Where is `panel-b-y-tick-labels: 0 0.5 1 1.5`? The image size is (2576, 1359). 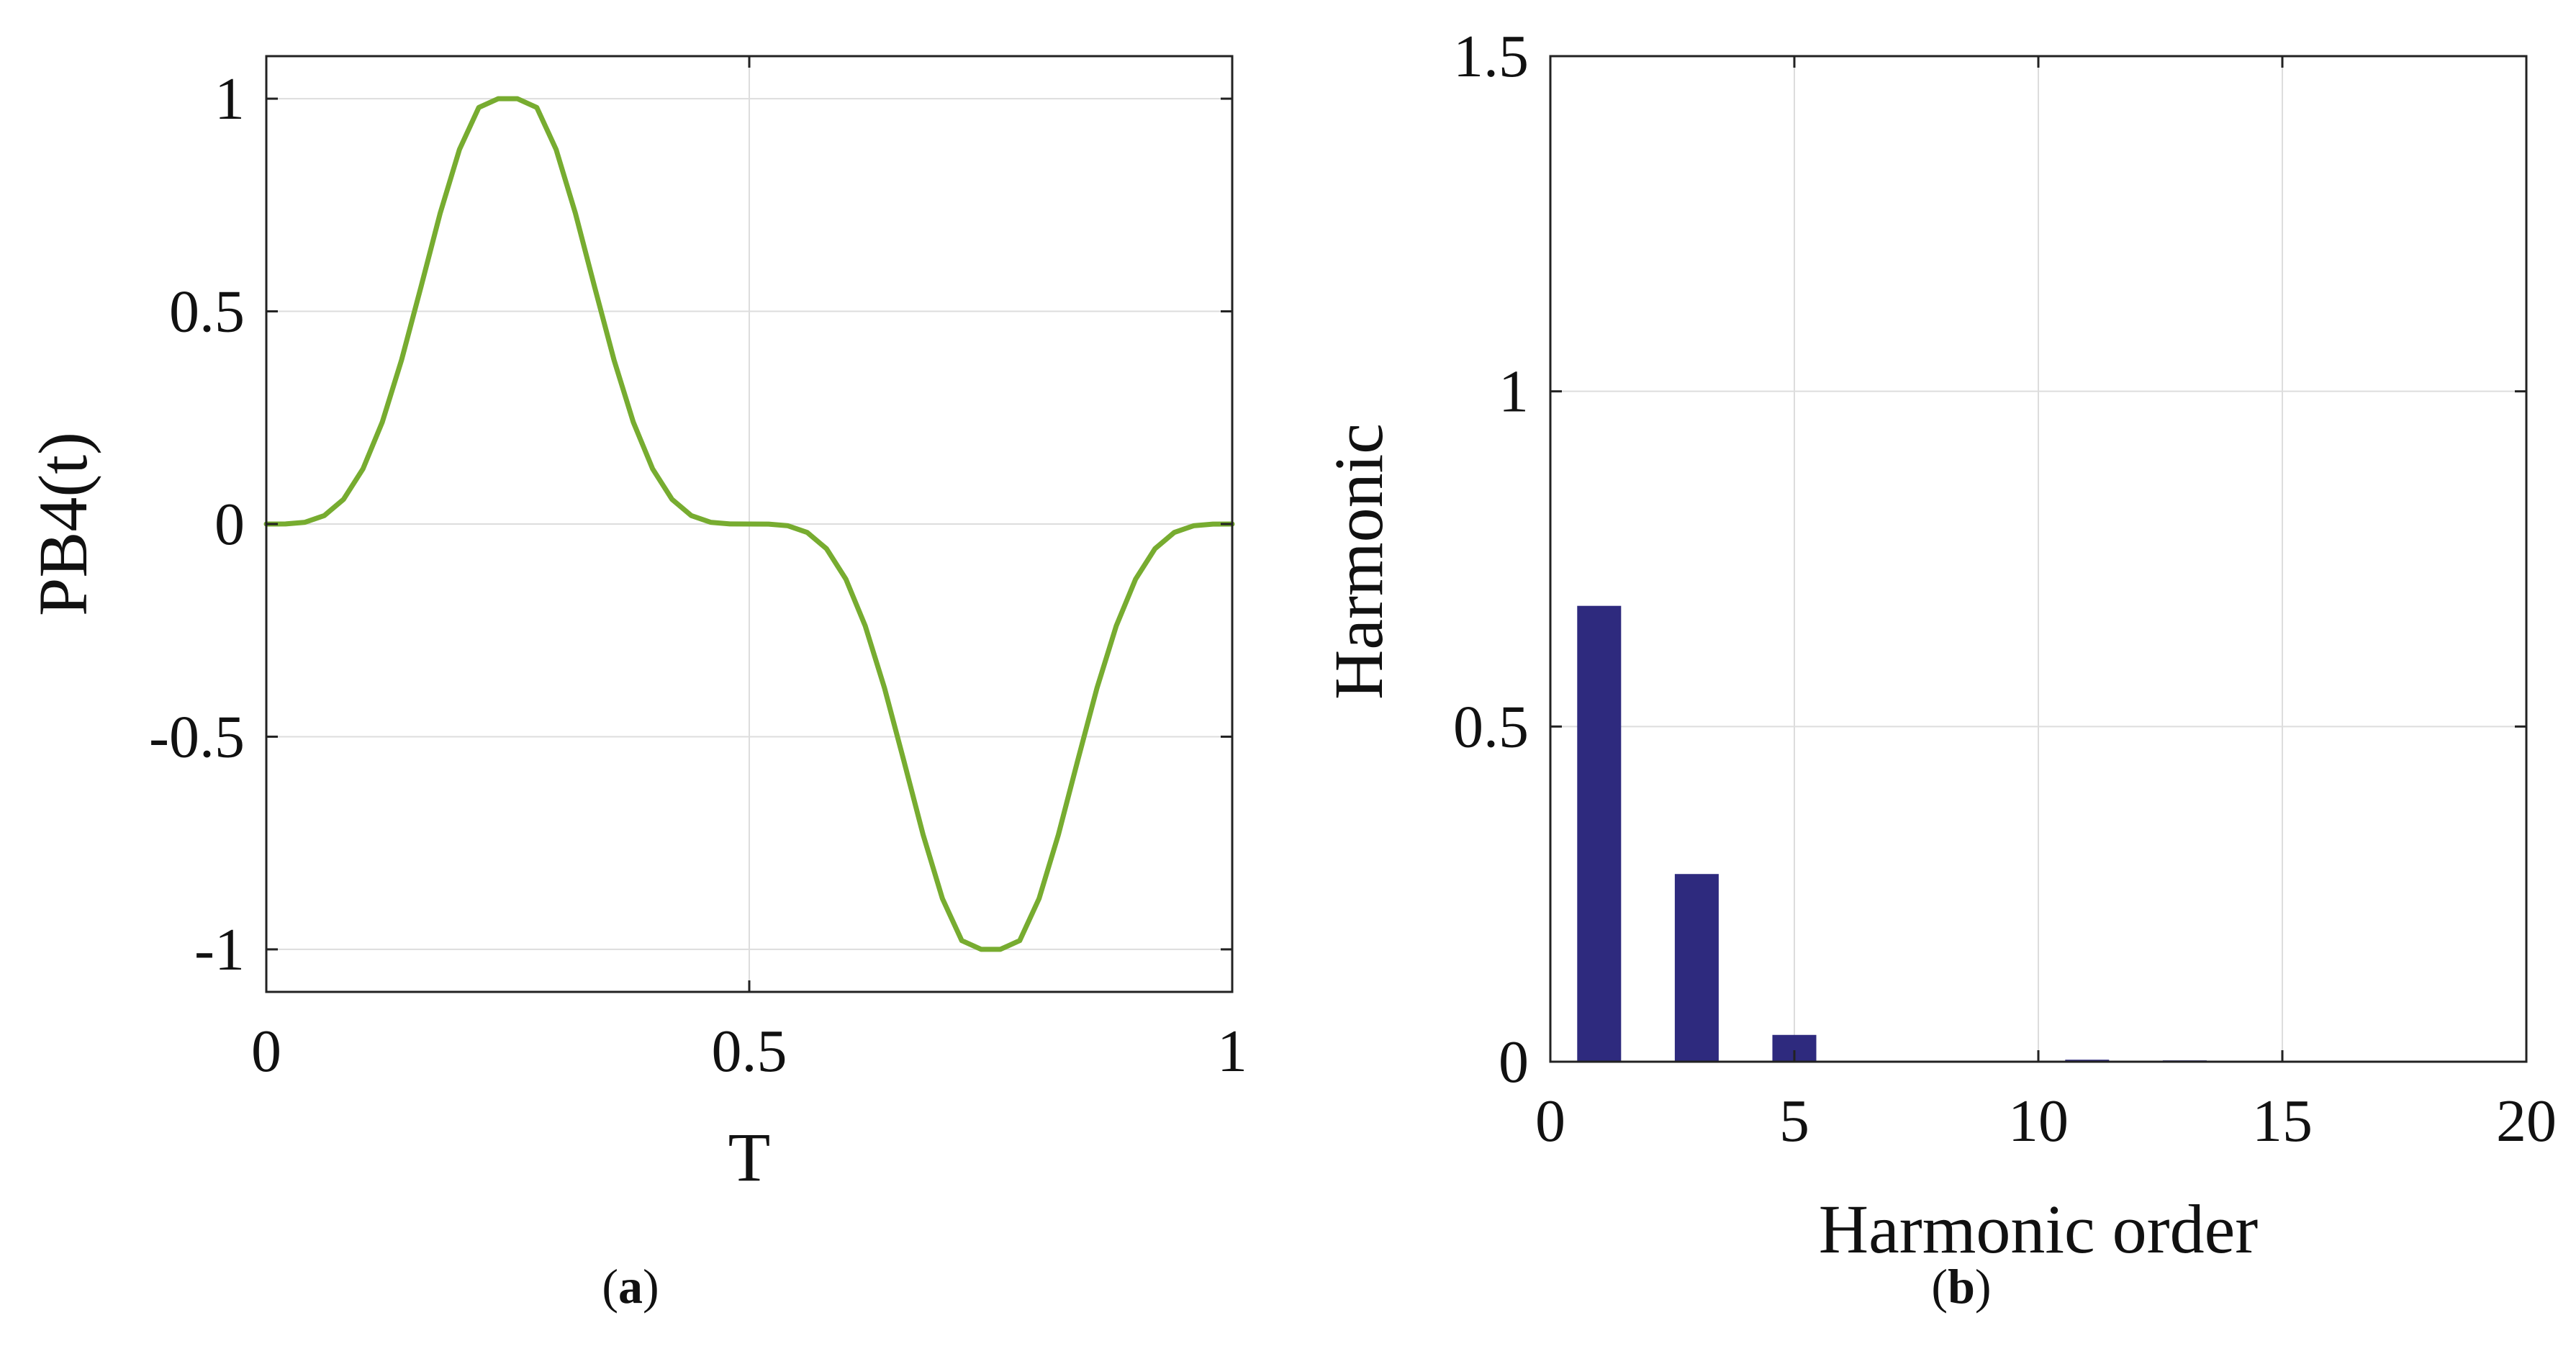 panel-b-y-tick-labels: 0 0.5 1 1.5 is located at coordinates (1491, 559).